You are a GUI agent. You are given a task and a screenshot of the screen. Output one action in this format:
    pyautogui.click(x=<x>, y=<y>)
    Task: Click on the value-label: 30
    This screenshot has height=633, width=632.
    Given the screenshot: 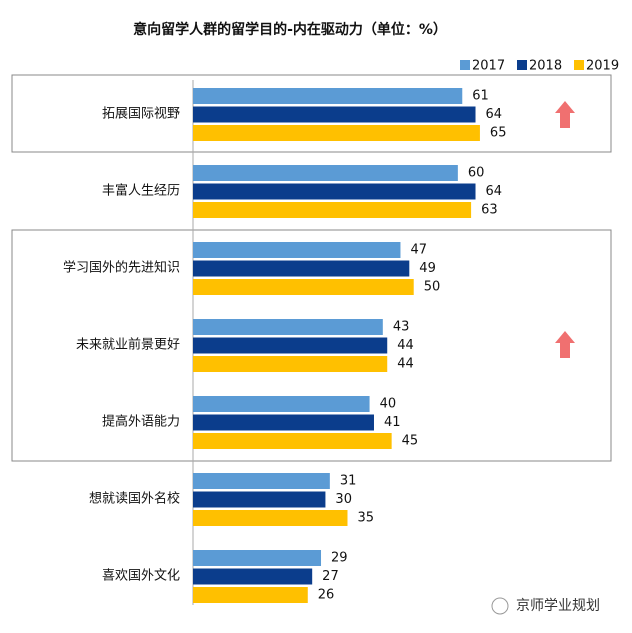 What is the action you would take?
    pyautogui.click(x=343, y=499)
    